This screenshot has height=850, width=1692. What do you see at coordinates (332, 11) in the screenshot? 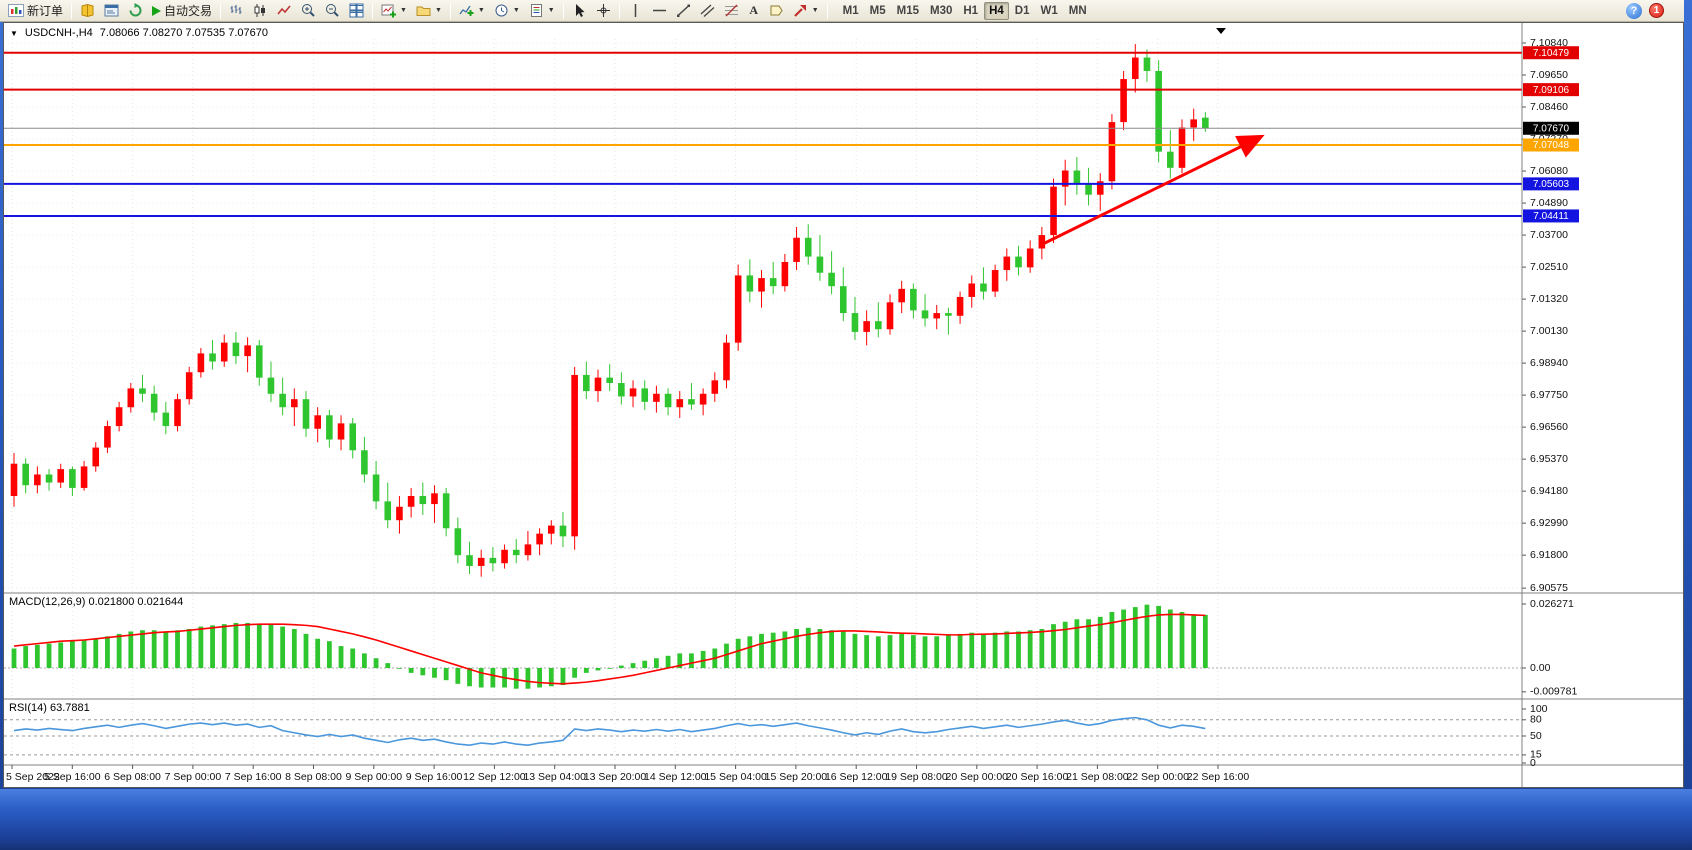
I see `zoom-out-button` at bounding box center [332, 11].